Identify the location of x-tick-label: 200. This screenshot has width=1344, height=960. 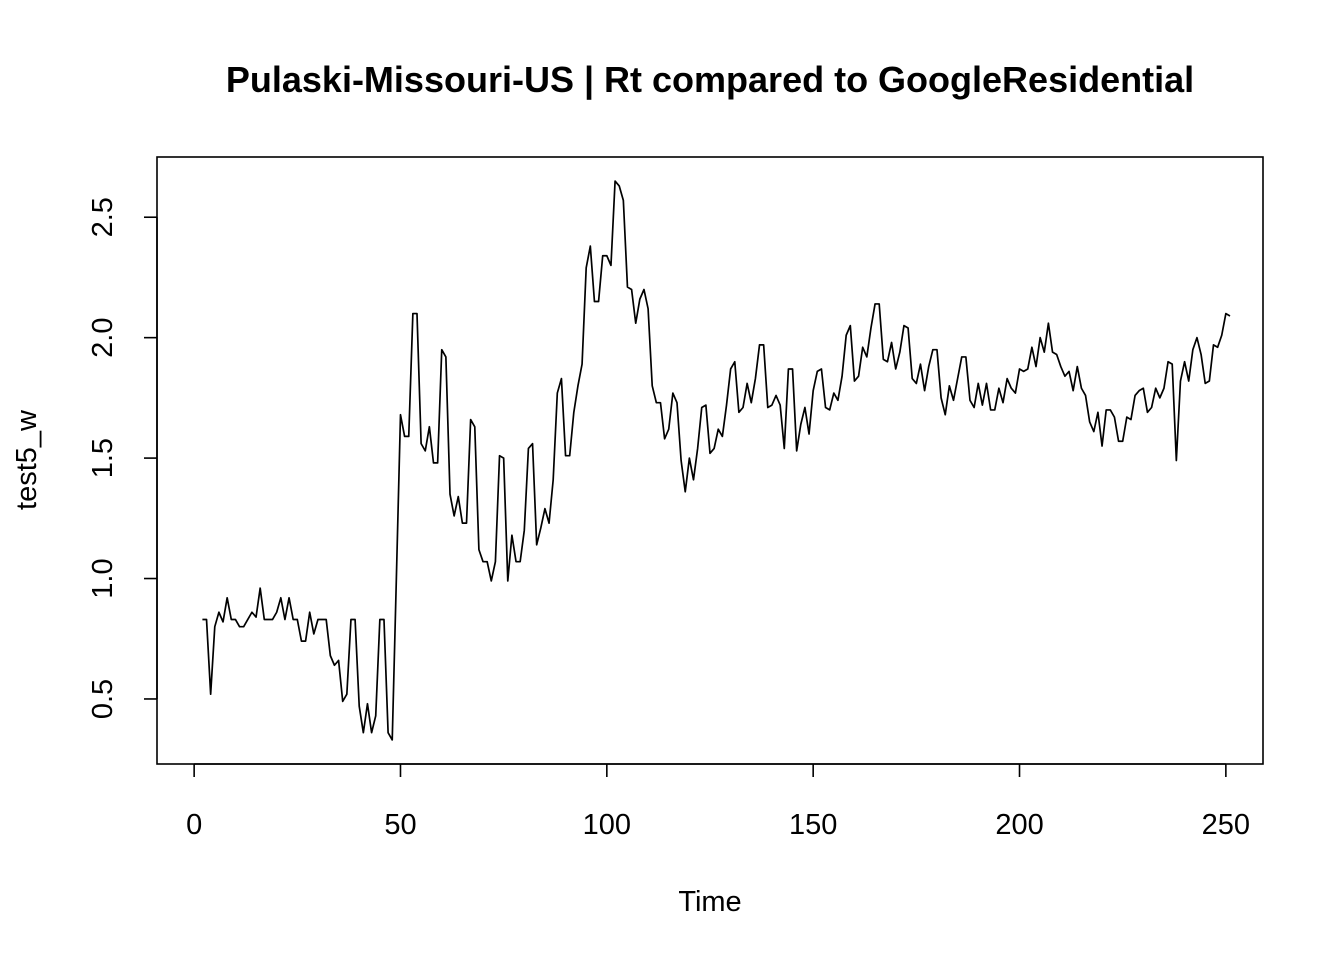
(1019, 825).